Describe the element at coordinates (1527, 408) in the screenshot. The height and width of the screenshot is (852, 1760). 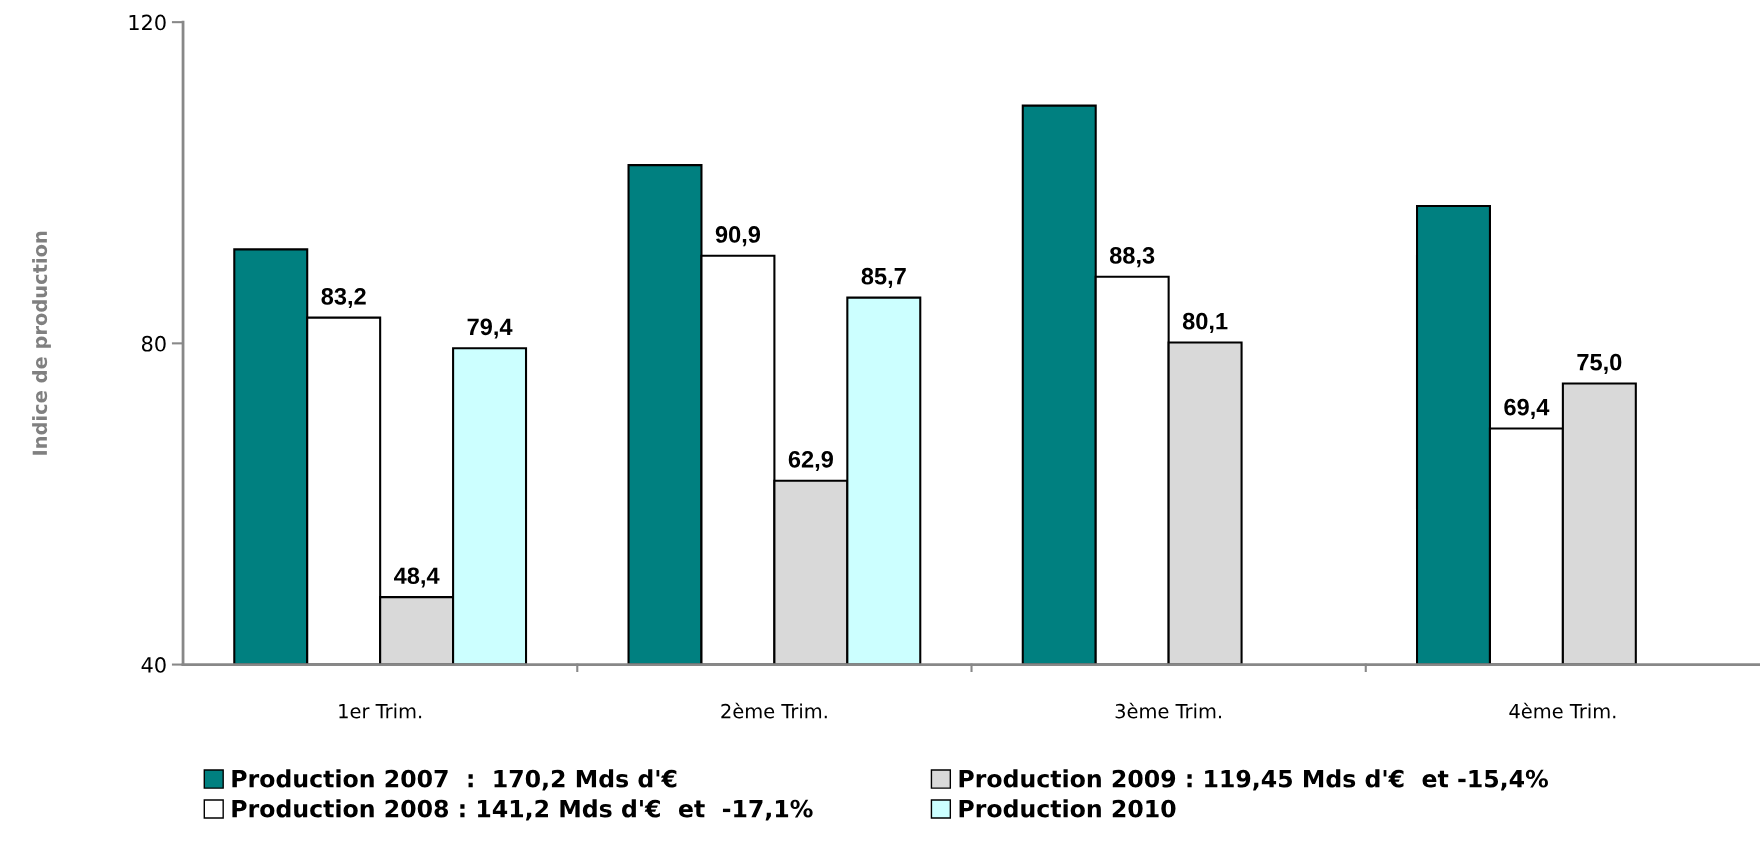
I see `data-label: 69,4` at that location.